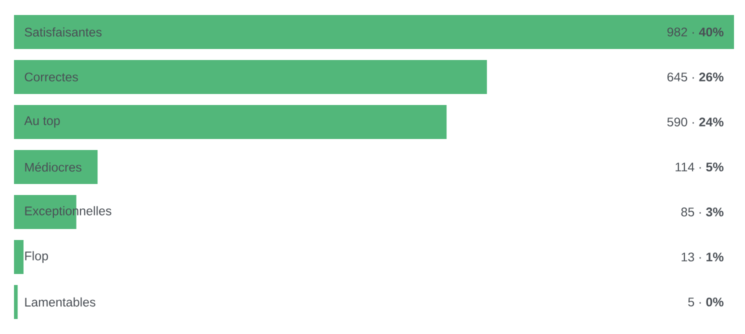 The height and width of the screenshot is (334, 745). What do you see at coordinates (42, 122) in the screenshot?
I see `y-tick-label: Au top` at bounding box center [42, 122].